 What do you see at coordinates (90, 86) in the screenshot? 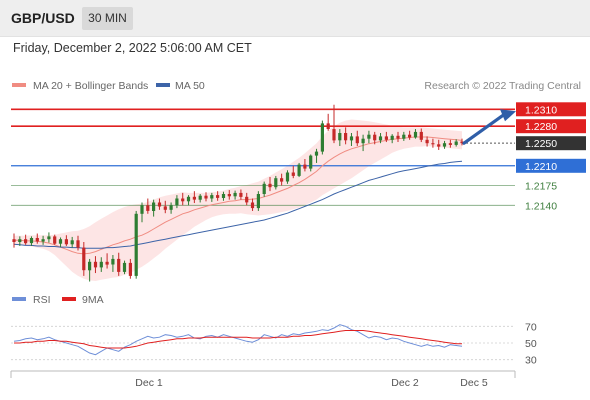
I see `legend-ma20-label: MA 20 + Bollinger Bands` at bounding box center [90, 86].